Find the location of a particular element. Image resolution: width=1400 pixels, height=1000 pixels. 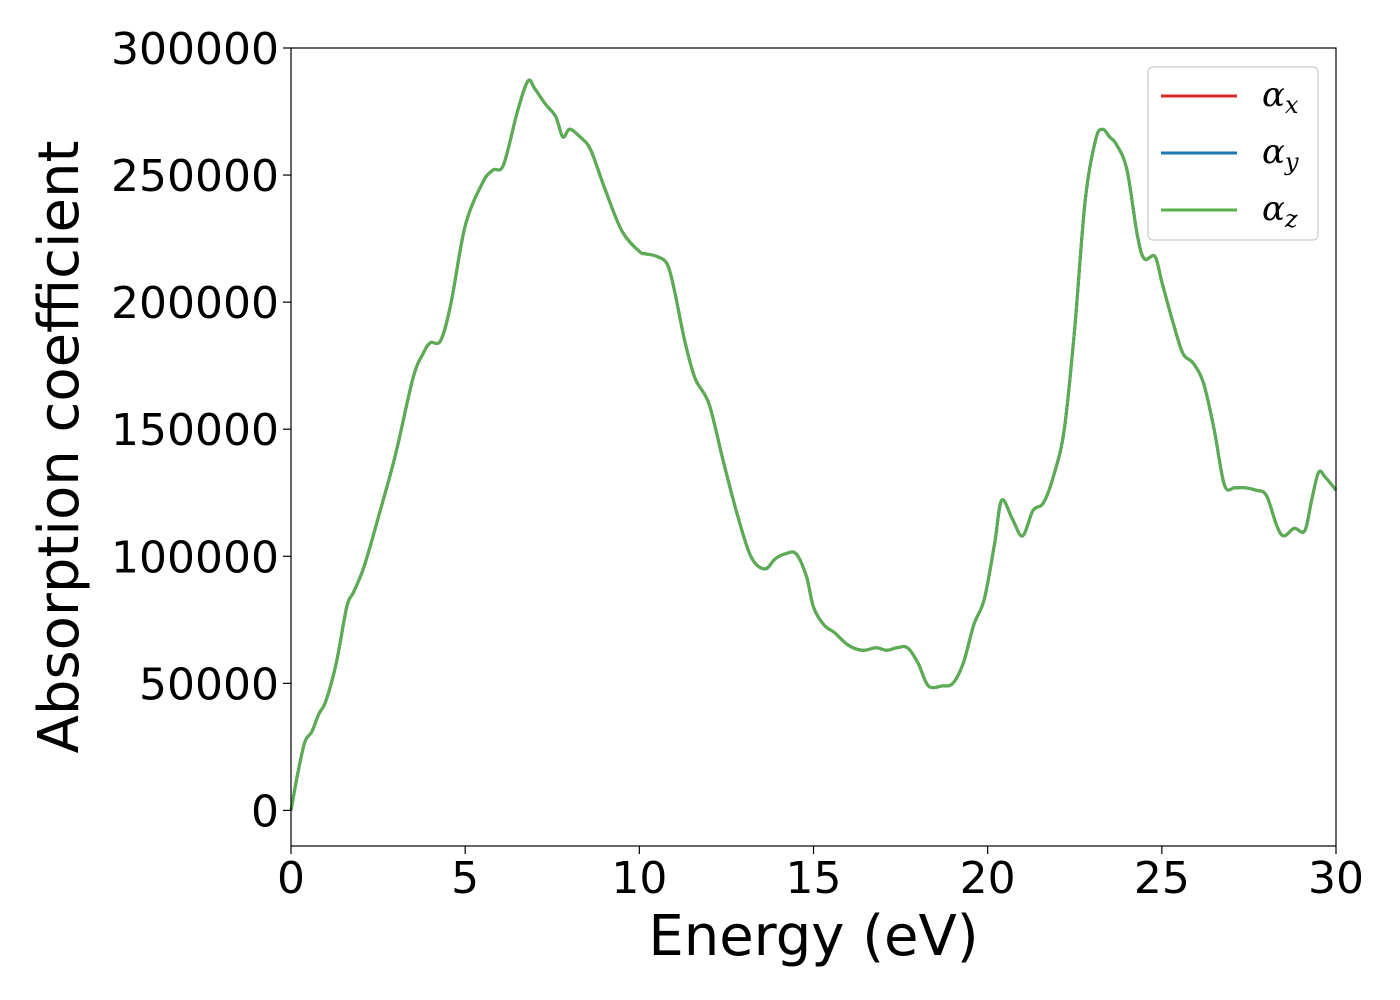

y-tick-label: 150000 is located at coordinates (195, 430).